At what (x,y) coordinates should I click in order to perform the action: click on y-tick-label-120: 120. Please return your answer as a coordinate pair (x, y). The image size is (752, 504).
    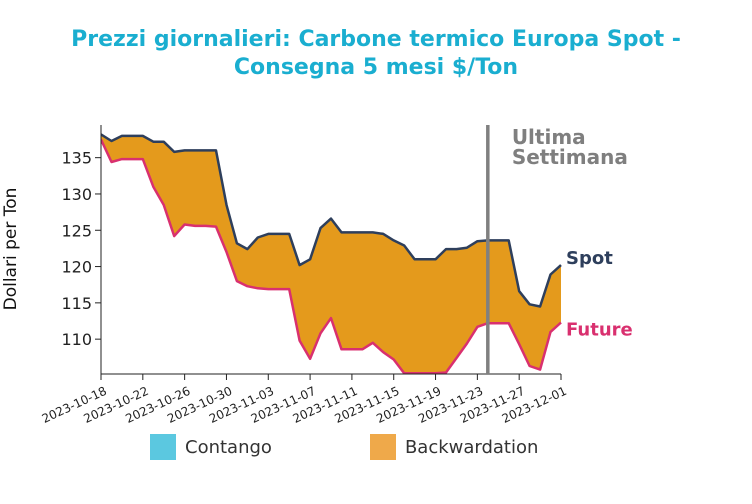
    Looking at the image, I should click on (76, 267).